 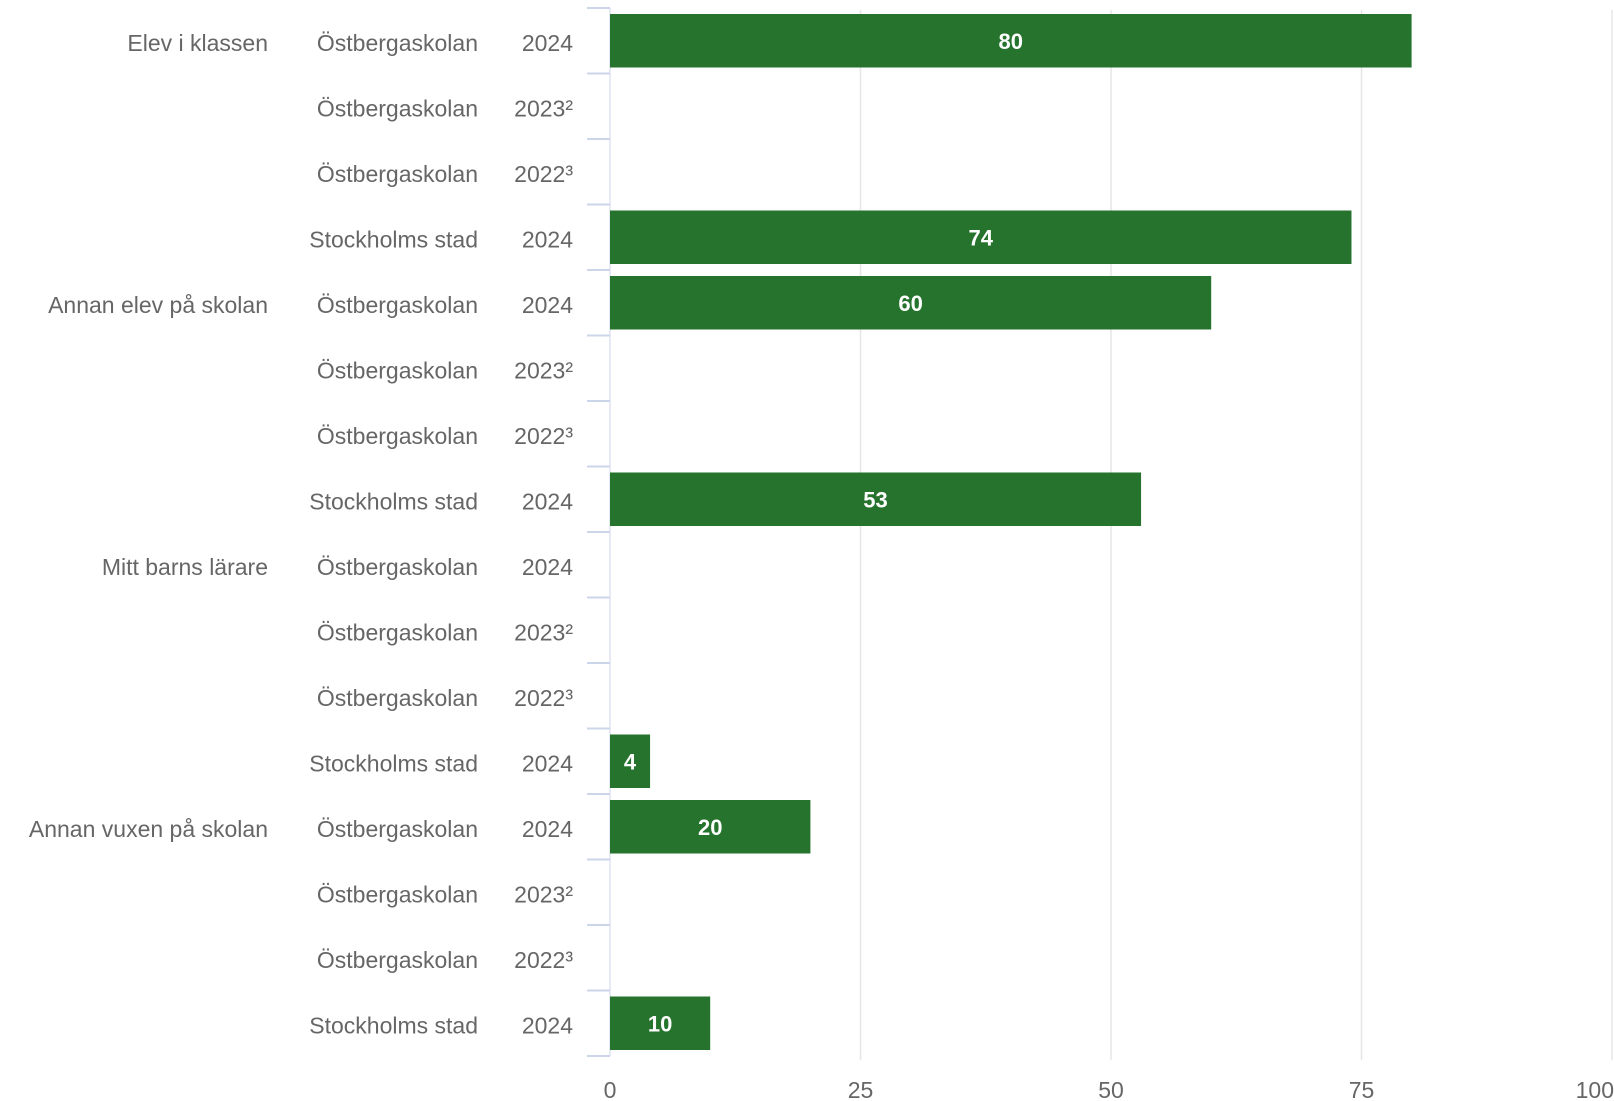 I want to click on x-tick-label: 50, so click(x=1111, y=1089).